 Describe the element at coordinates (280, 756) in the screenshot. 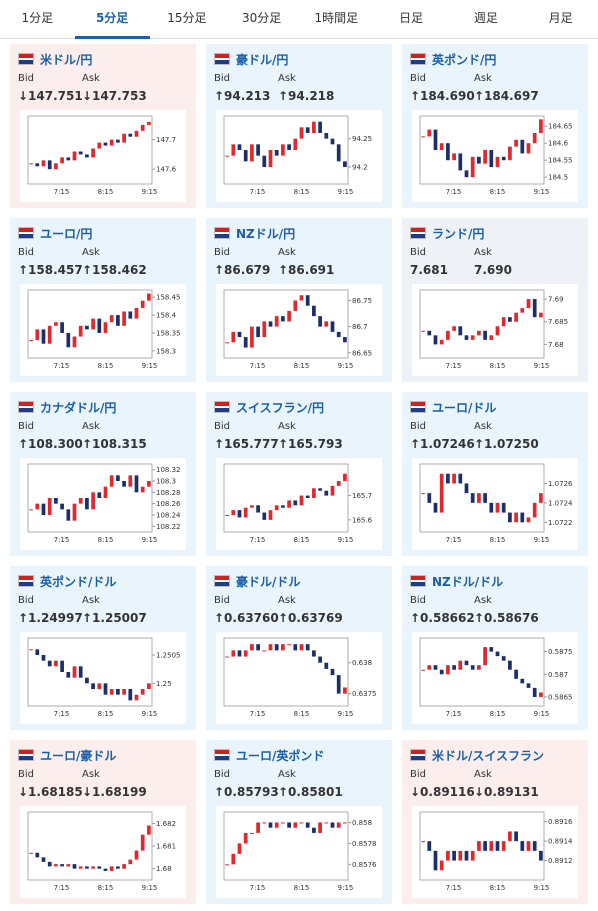

I see `pair-title: ユーロ/英ポンド` at that location.